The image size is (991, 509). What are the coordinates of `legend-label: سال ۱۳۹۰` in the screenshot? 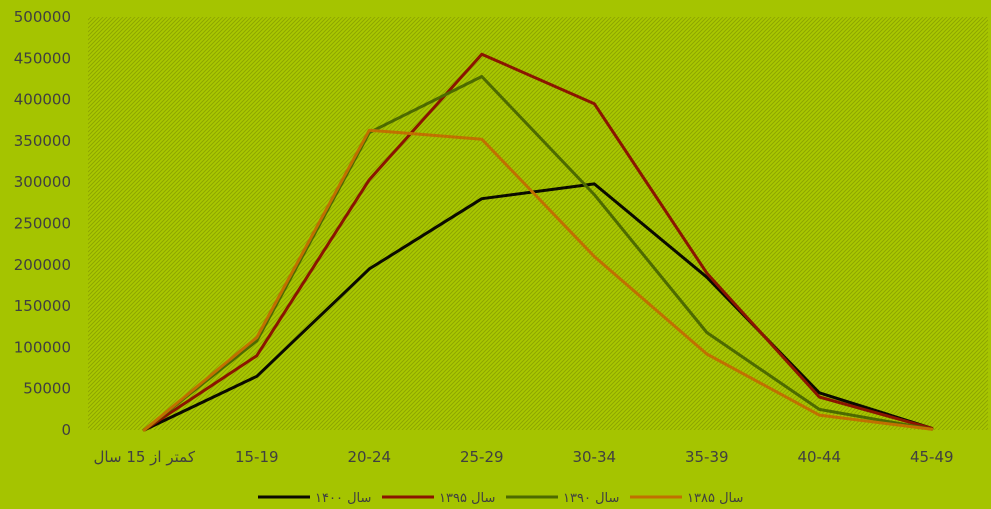 It's located at (591, 498).